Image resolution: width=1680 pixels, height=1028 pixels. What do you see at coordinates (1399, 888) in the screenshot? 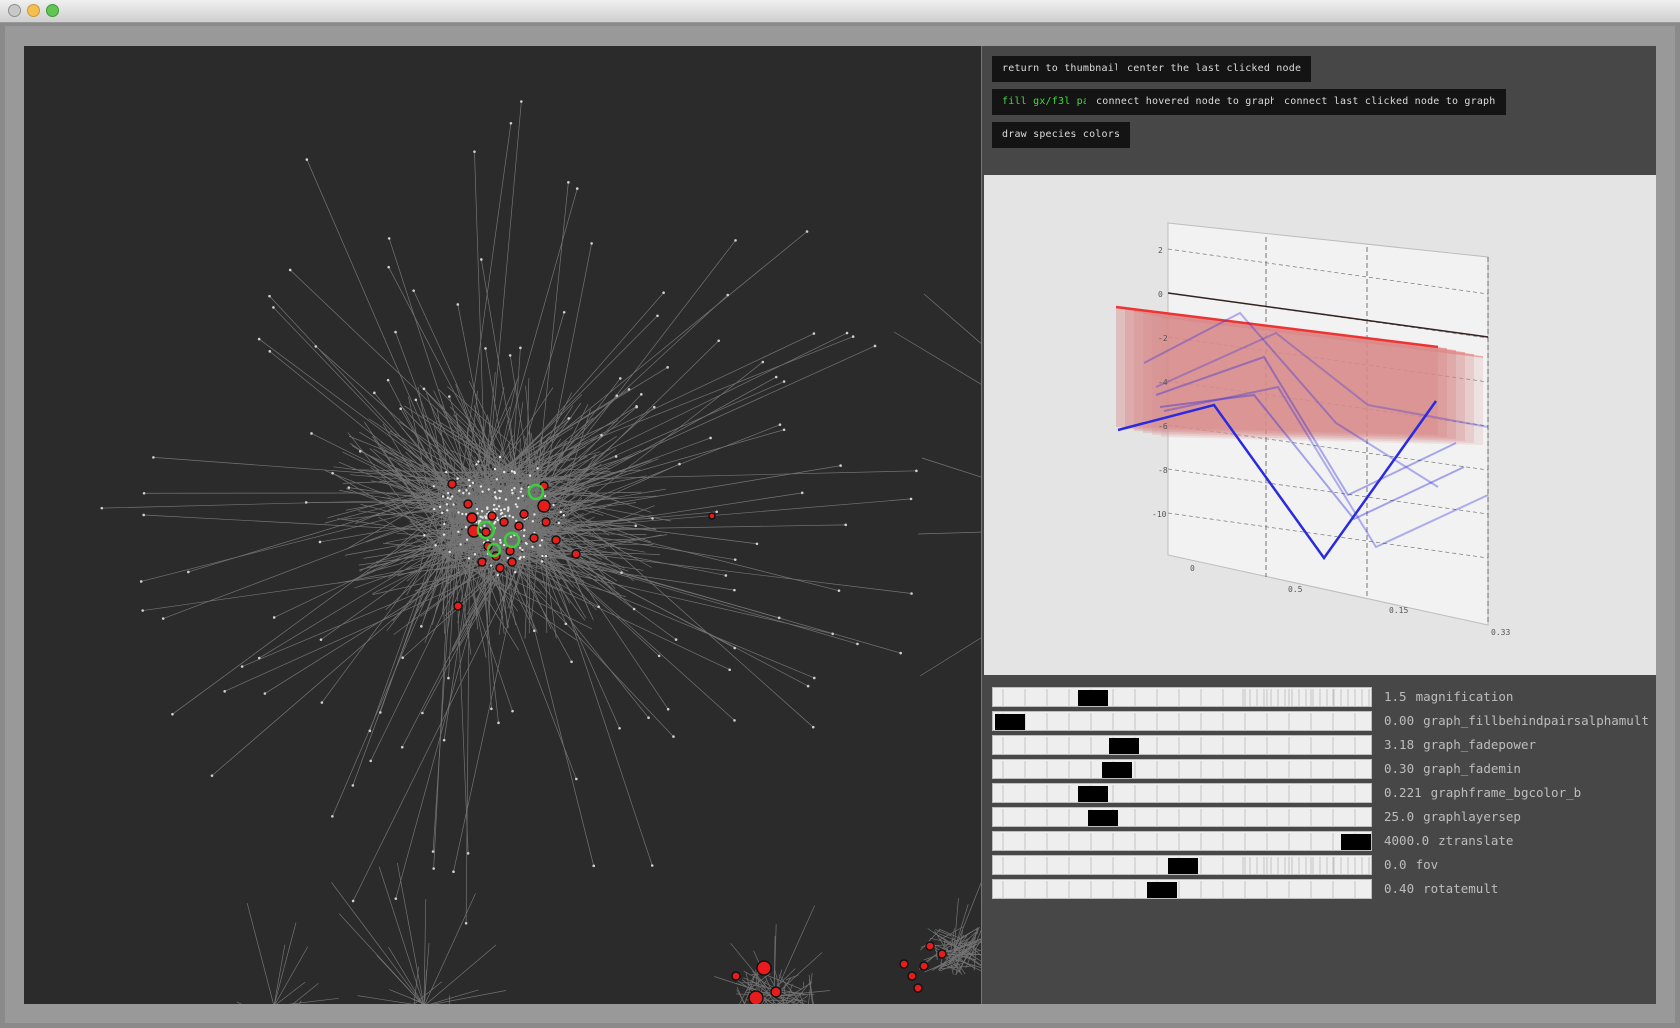
I see `slider-value: 0.40` at bounding box center [1399, 888].